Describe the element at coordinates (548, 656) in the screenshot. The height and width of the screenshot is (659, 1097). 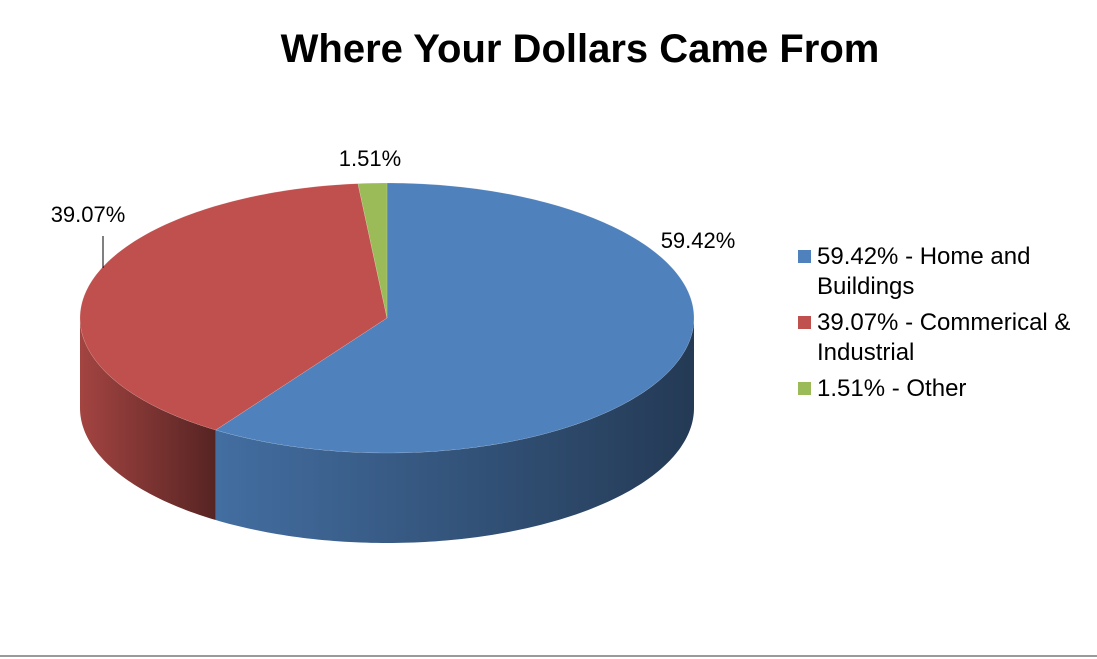
I see `divider` at that location.